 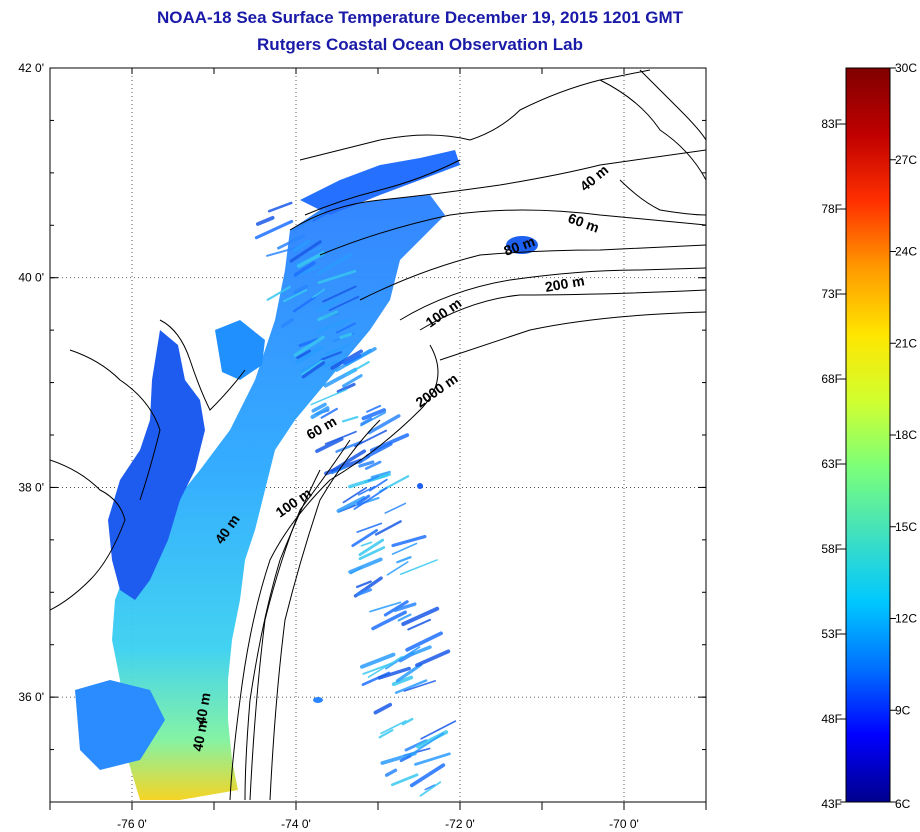 I want to click on lat-tick-label: 42 0', so click(x=31, y=68).